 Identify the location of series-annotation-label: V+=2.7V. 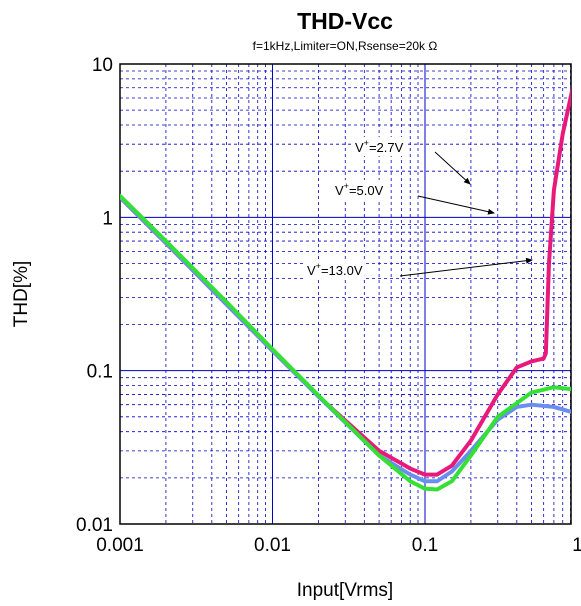
(379, 146).